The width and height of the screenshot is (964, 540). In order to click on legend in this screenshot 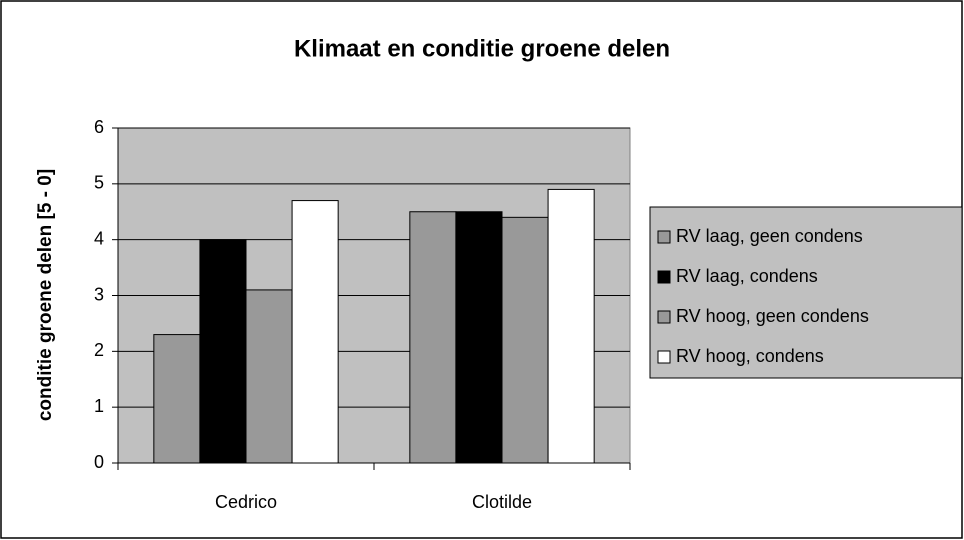, I will do `click(806, 292)`.